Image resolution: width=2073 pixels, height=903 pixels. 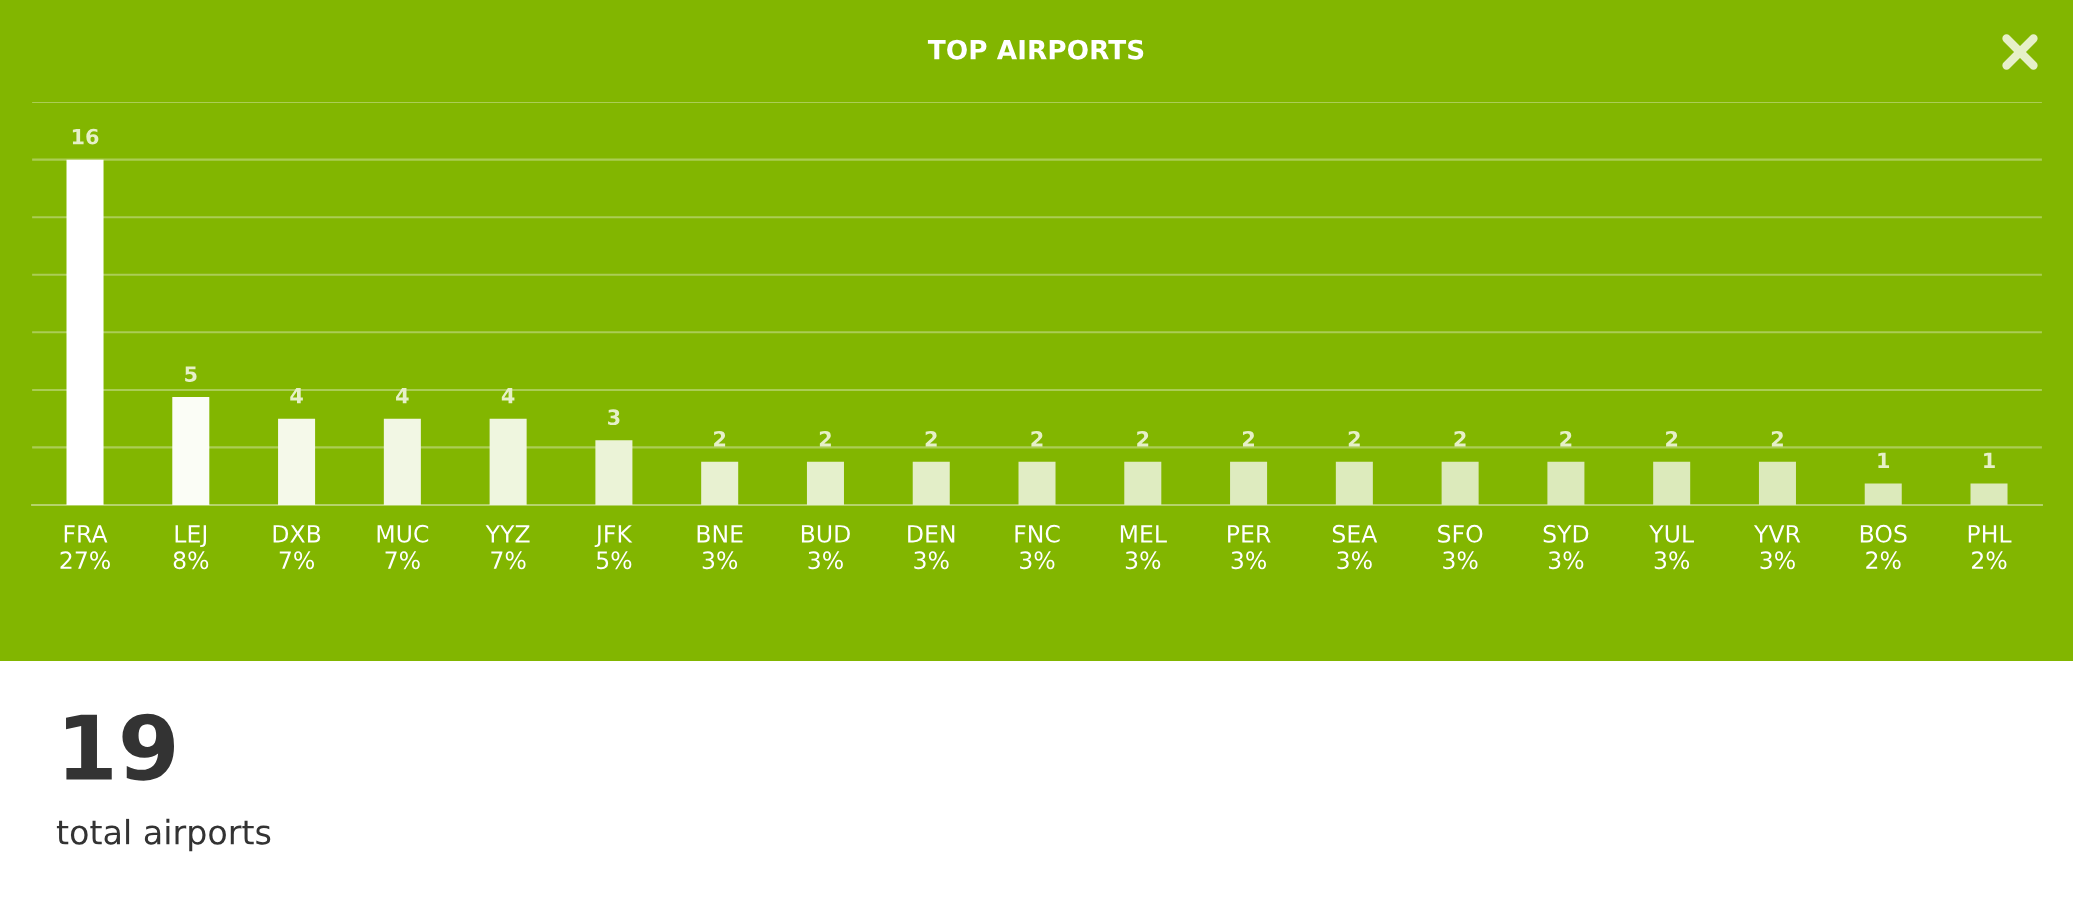 What do you see at coordinates (1671, 547) in the screenshot?
I see `x-tick-label: YUL 3%` at bounding box center [1671, 547].